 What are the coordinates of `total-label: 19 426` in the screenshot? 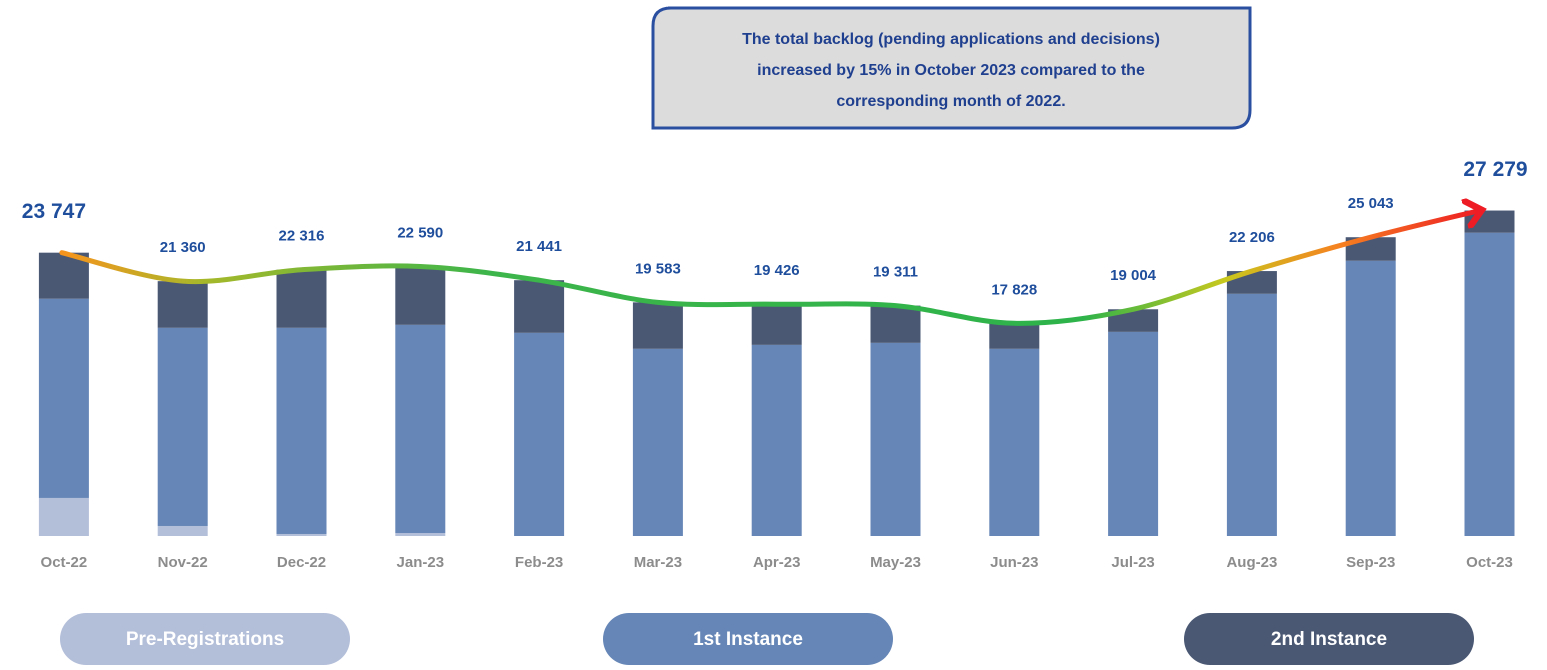 It's located at (777, 270).